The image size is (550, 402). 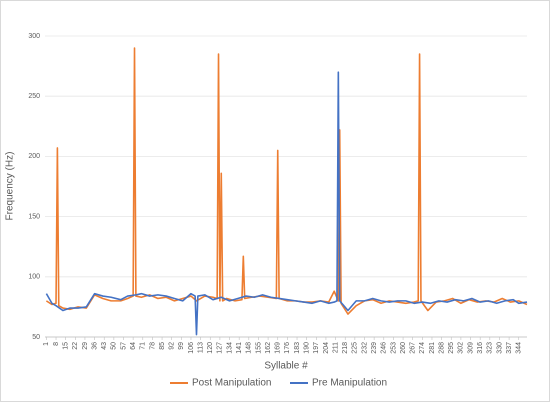 What do you see at coordinates (162, 346) in the screenshot?
I see `x-tick-label: 85` at bounding box center [162, 346].